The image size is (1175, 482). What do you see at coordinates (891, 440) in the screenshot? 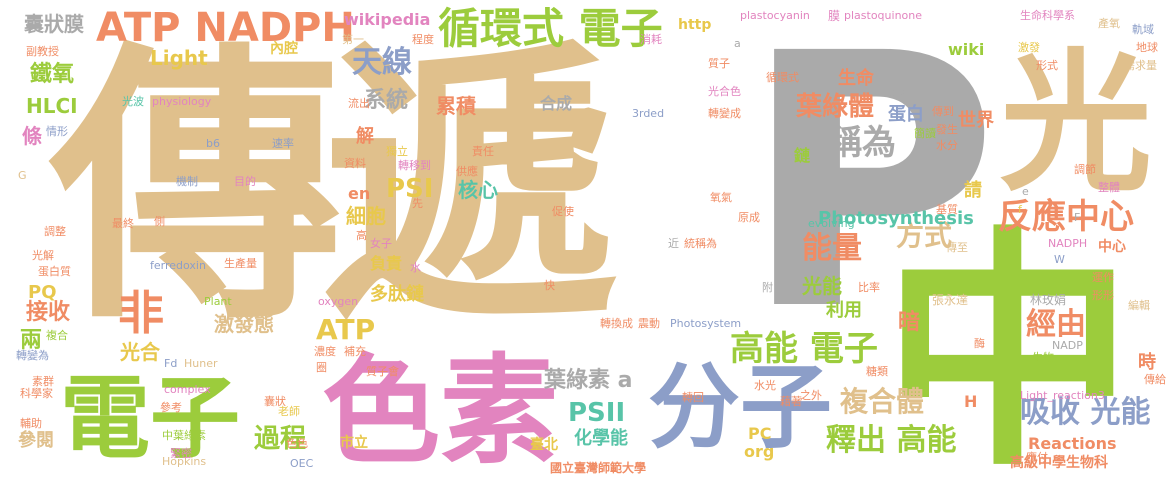
I see `word: 釋出 高能` at bounding box center [891, 440].